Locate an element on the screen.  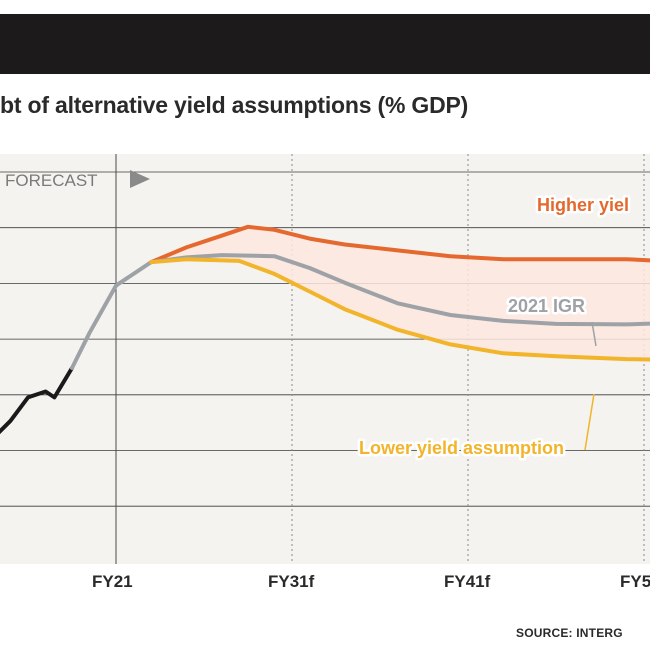
igr-leader-line is located at coordinates (594, 334).